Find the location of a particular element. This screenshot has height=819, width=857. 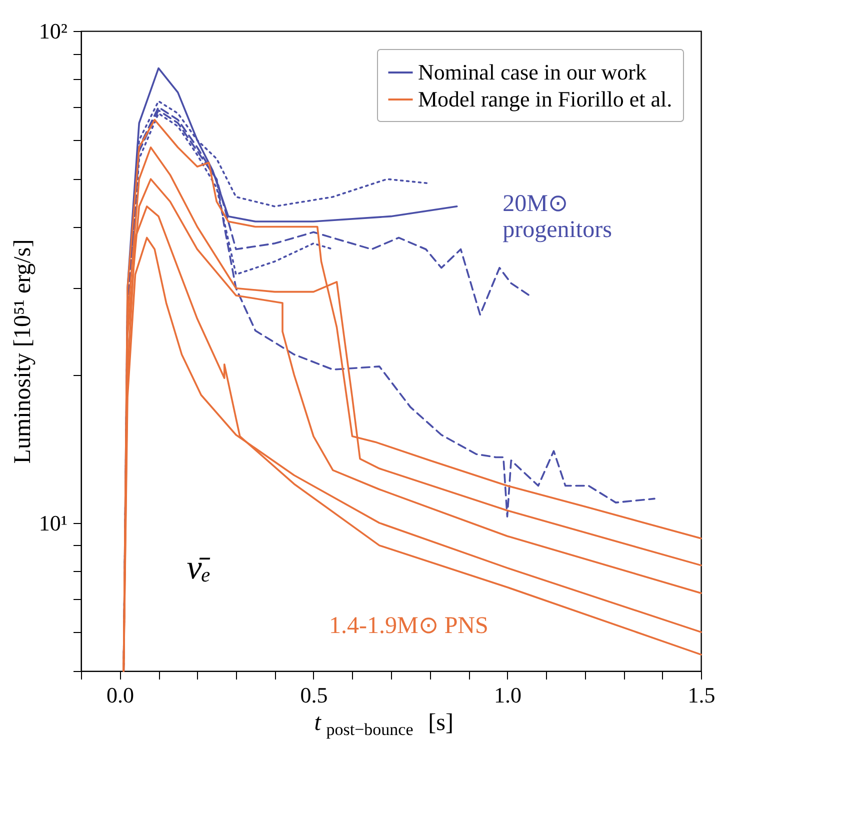

y-tick-label: 10¹ is located at coordinates (53, 523).